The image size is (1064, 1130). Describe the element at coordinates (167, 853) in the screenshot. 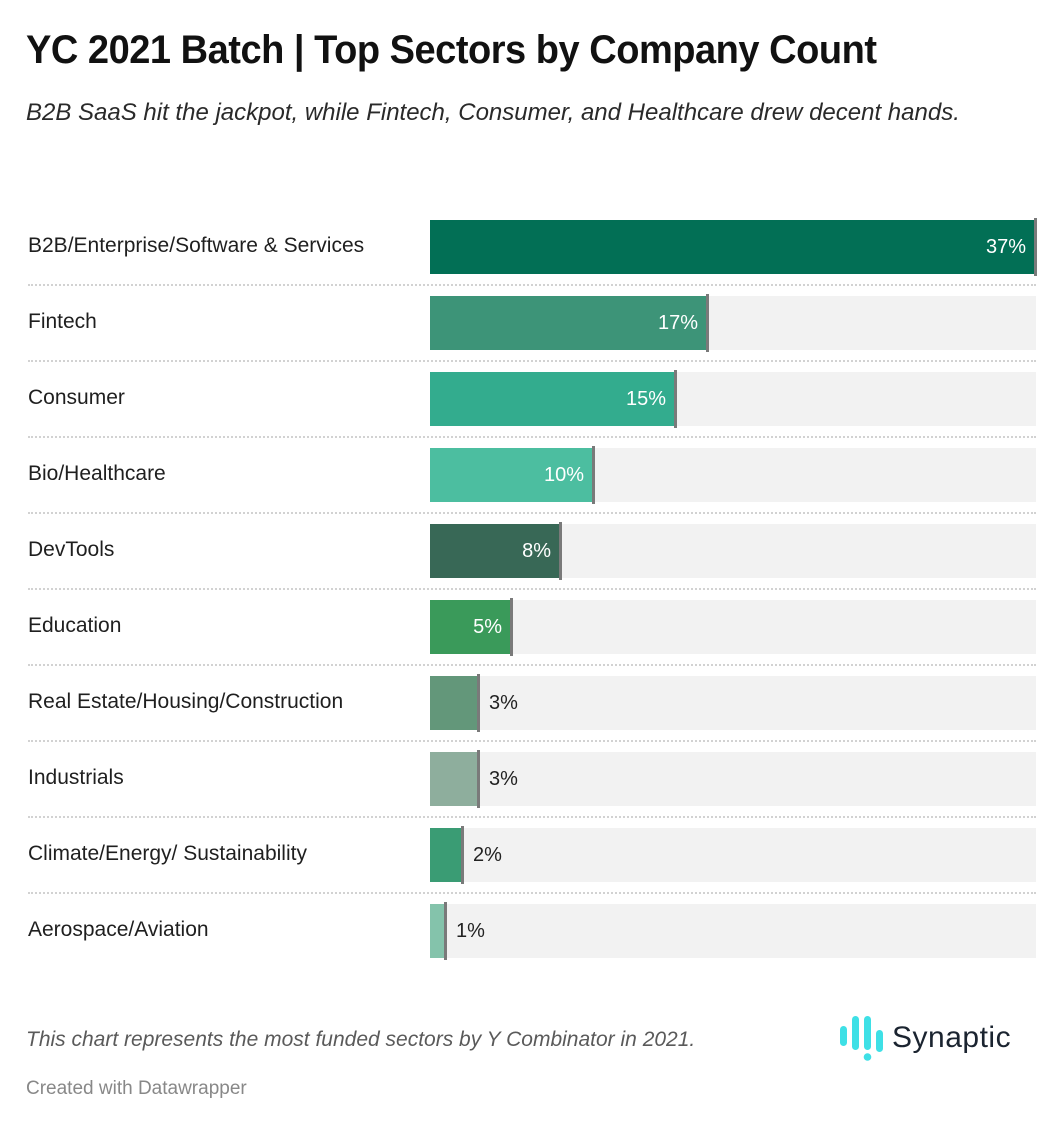

I see `category-label: Climate/Energy/ Sustainability` at that location.